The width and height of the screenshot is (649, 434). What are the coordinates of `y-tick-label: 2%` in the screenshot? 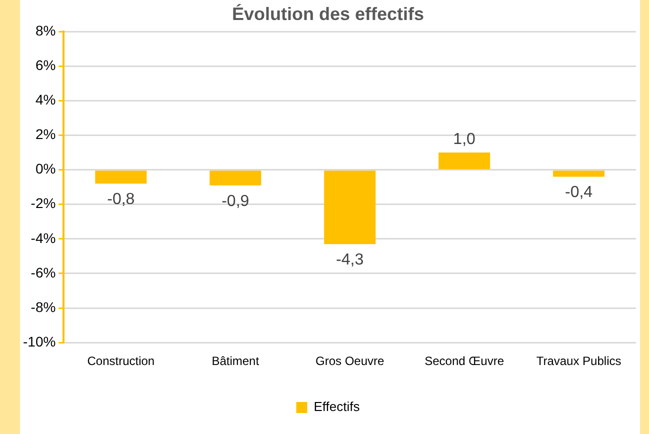 It's located at (45, 134).